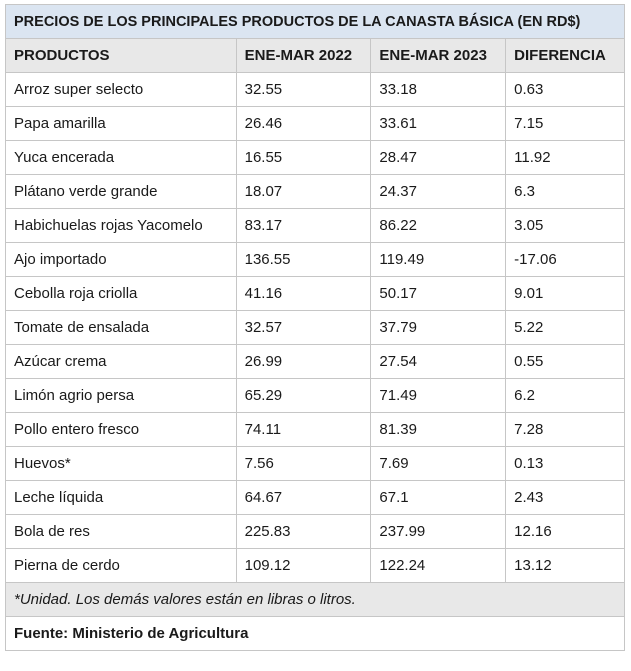 Image resolution: width=631 pixels, height=671 pixels. Describe the element at coordinates (565, 55) in the screenshot. I see `header-diferencia: DIFERENCIA` at that location.